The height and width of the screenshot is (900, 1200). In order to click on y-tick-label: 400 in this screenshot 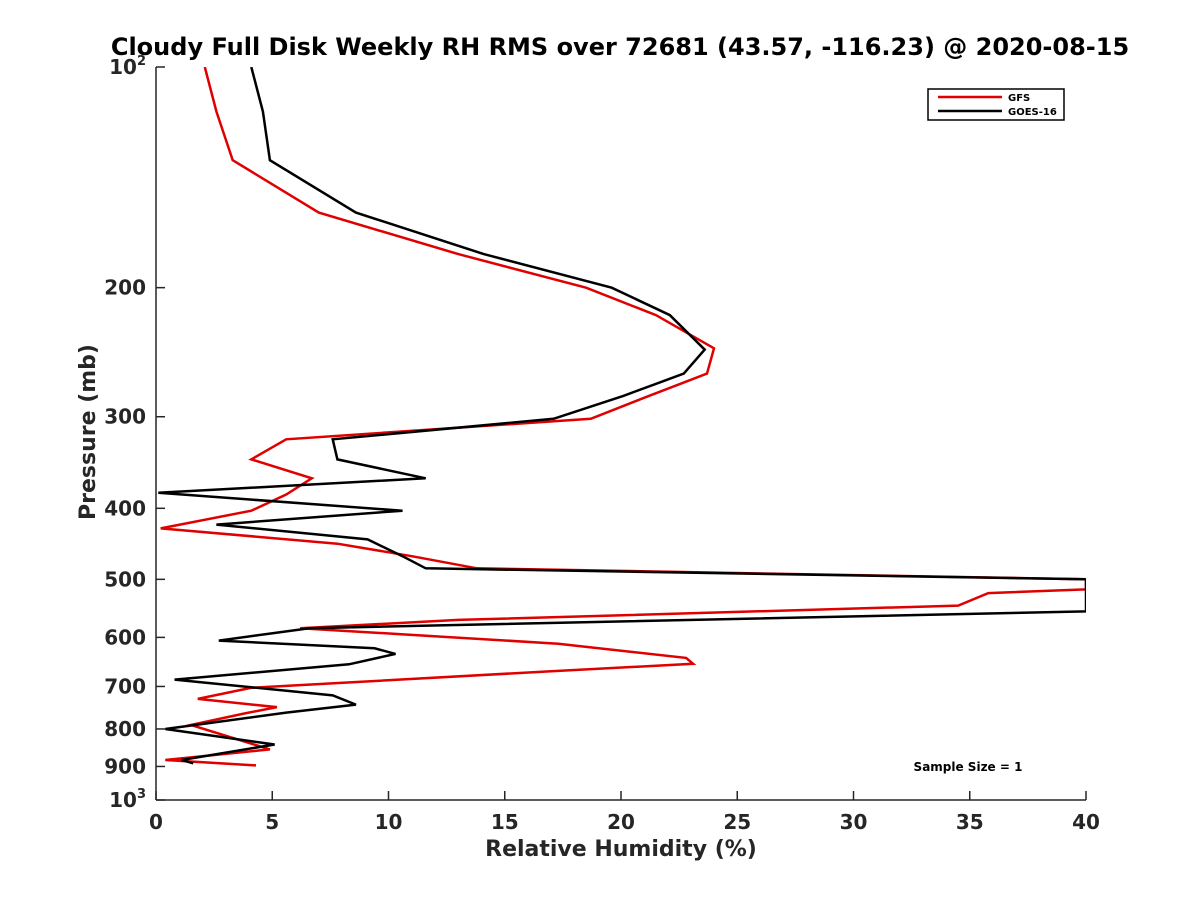, I will do `click(125, 508)`.